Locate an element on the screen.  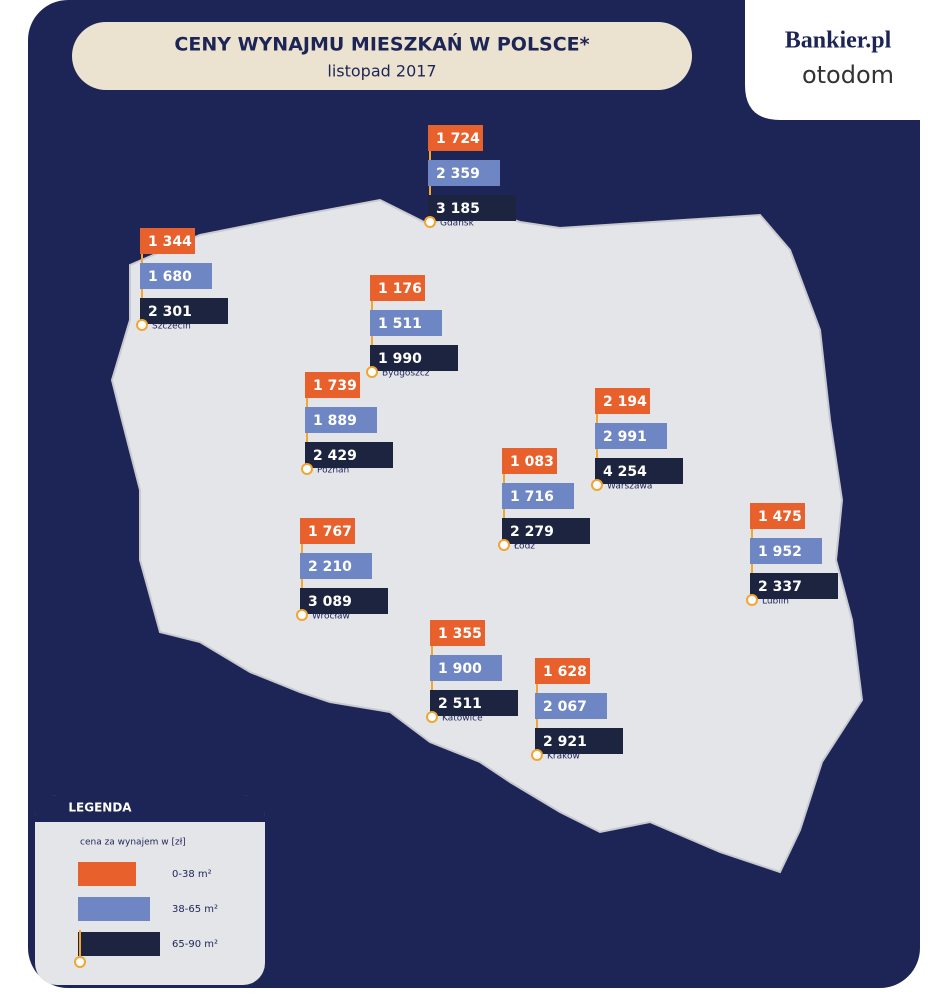
city: 1 739 1 889 2 429 Poznań is located at coordinates (347, 424).